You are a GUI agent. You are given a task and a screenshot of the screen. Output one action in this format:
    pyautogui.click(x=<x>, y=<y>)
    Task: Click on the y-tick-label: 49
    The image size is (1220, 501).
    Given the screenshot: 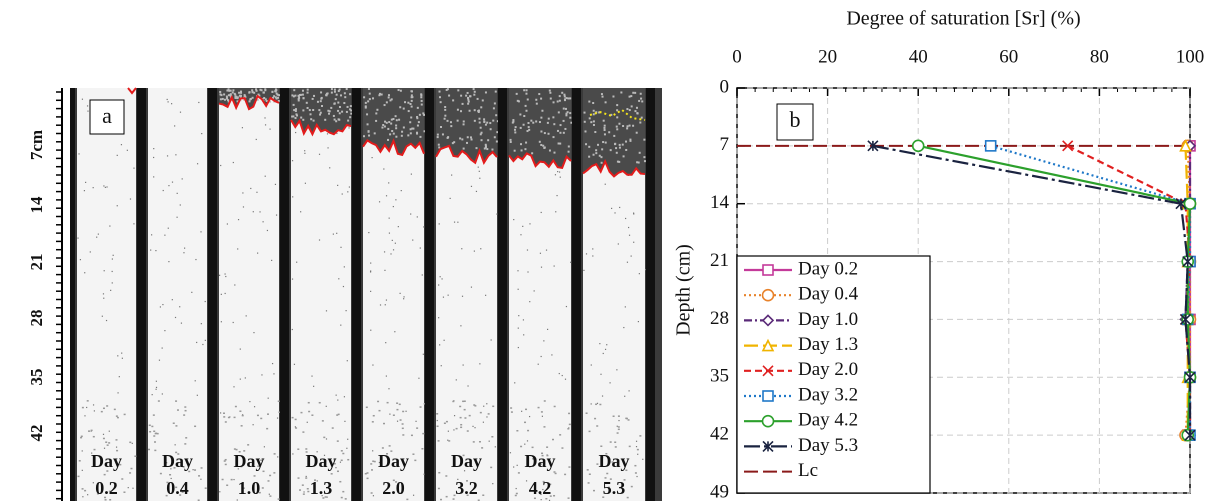 What is the action you would take?
    pyautogui.click(x=719, y=491)
    